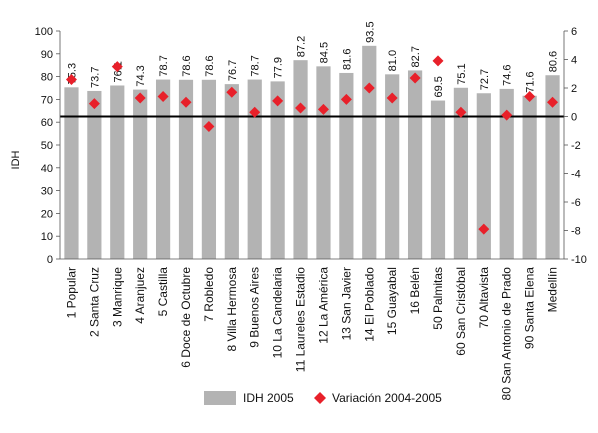 Image resolution: width=598 pixels, height=433 pixels. What do you see at coordinates (117, 297) in the screenshot?
I see `x-tick-label: 3 Manrique` at bounding box center [117, 297].